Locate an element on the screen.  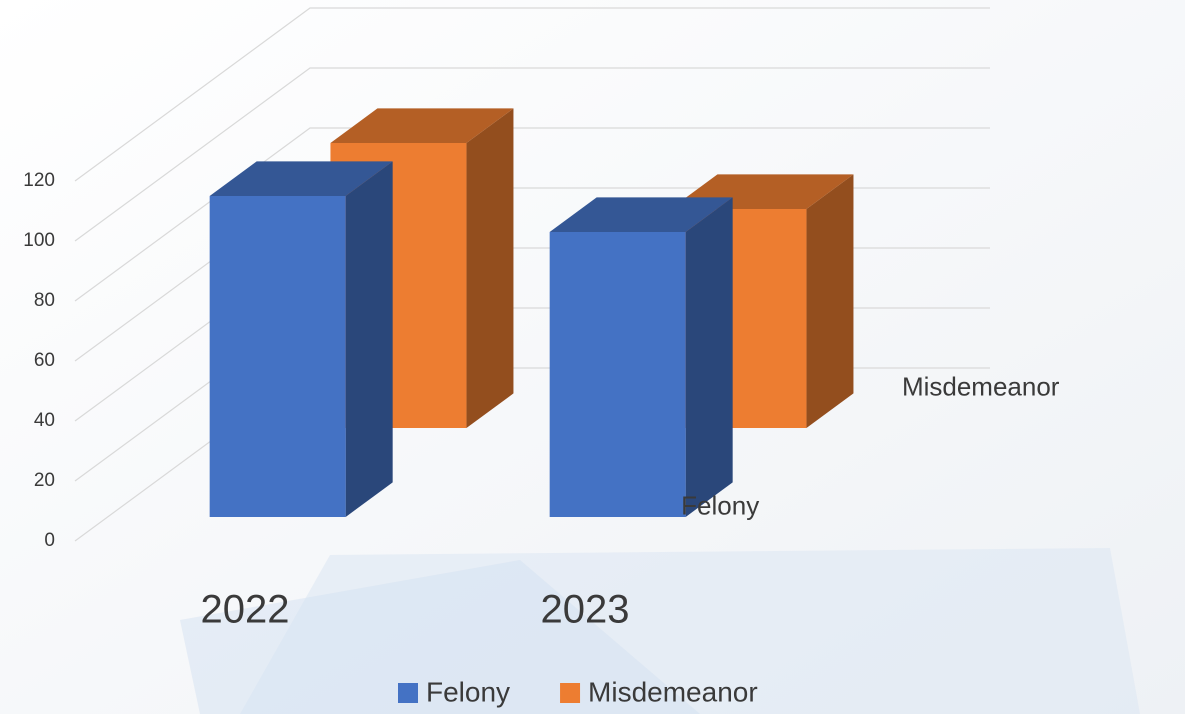
y-tick-label: 40 is located at coordinates (44, 420).